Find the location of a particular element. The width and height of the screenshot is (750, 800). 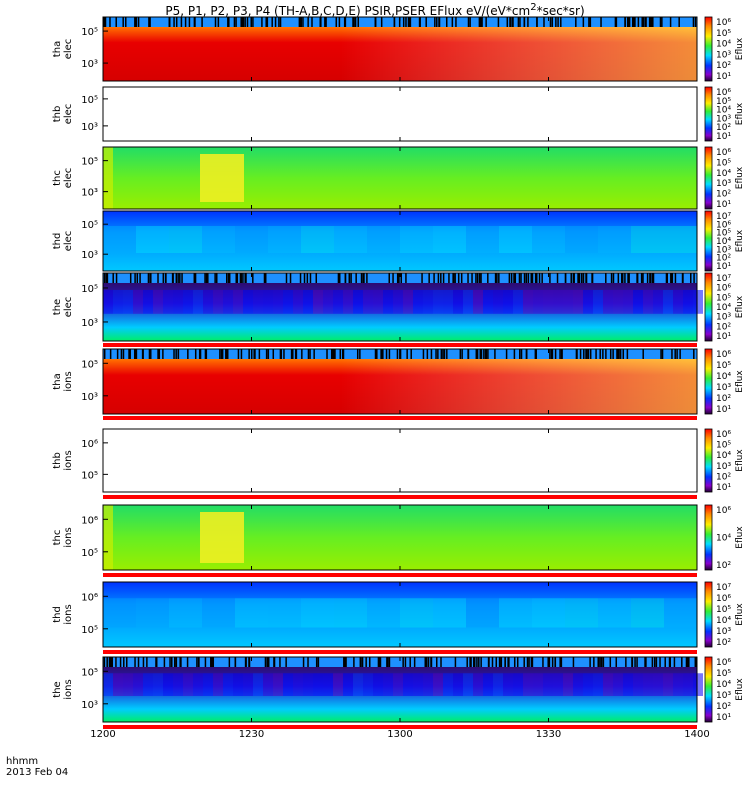

colorbar-tick-label: 10⁴ is located at coordinates (723, 456).